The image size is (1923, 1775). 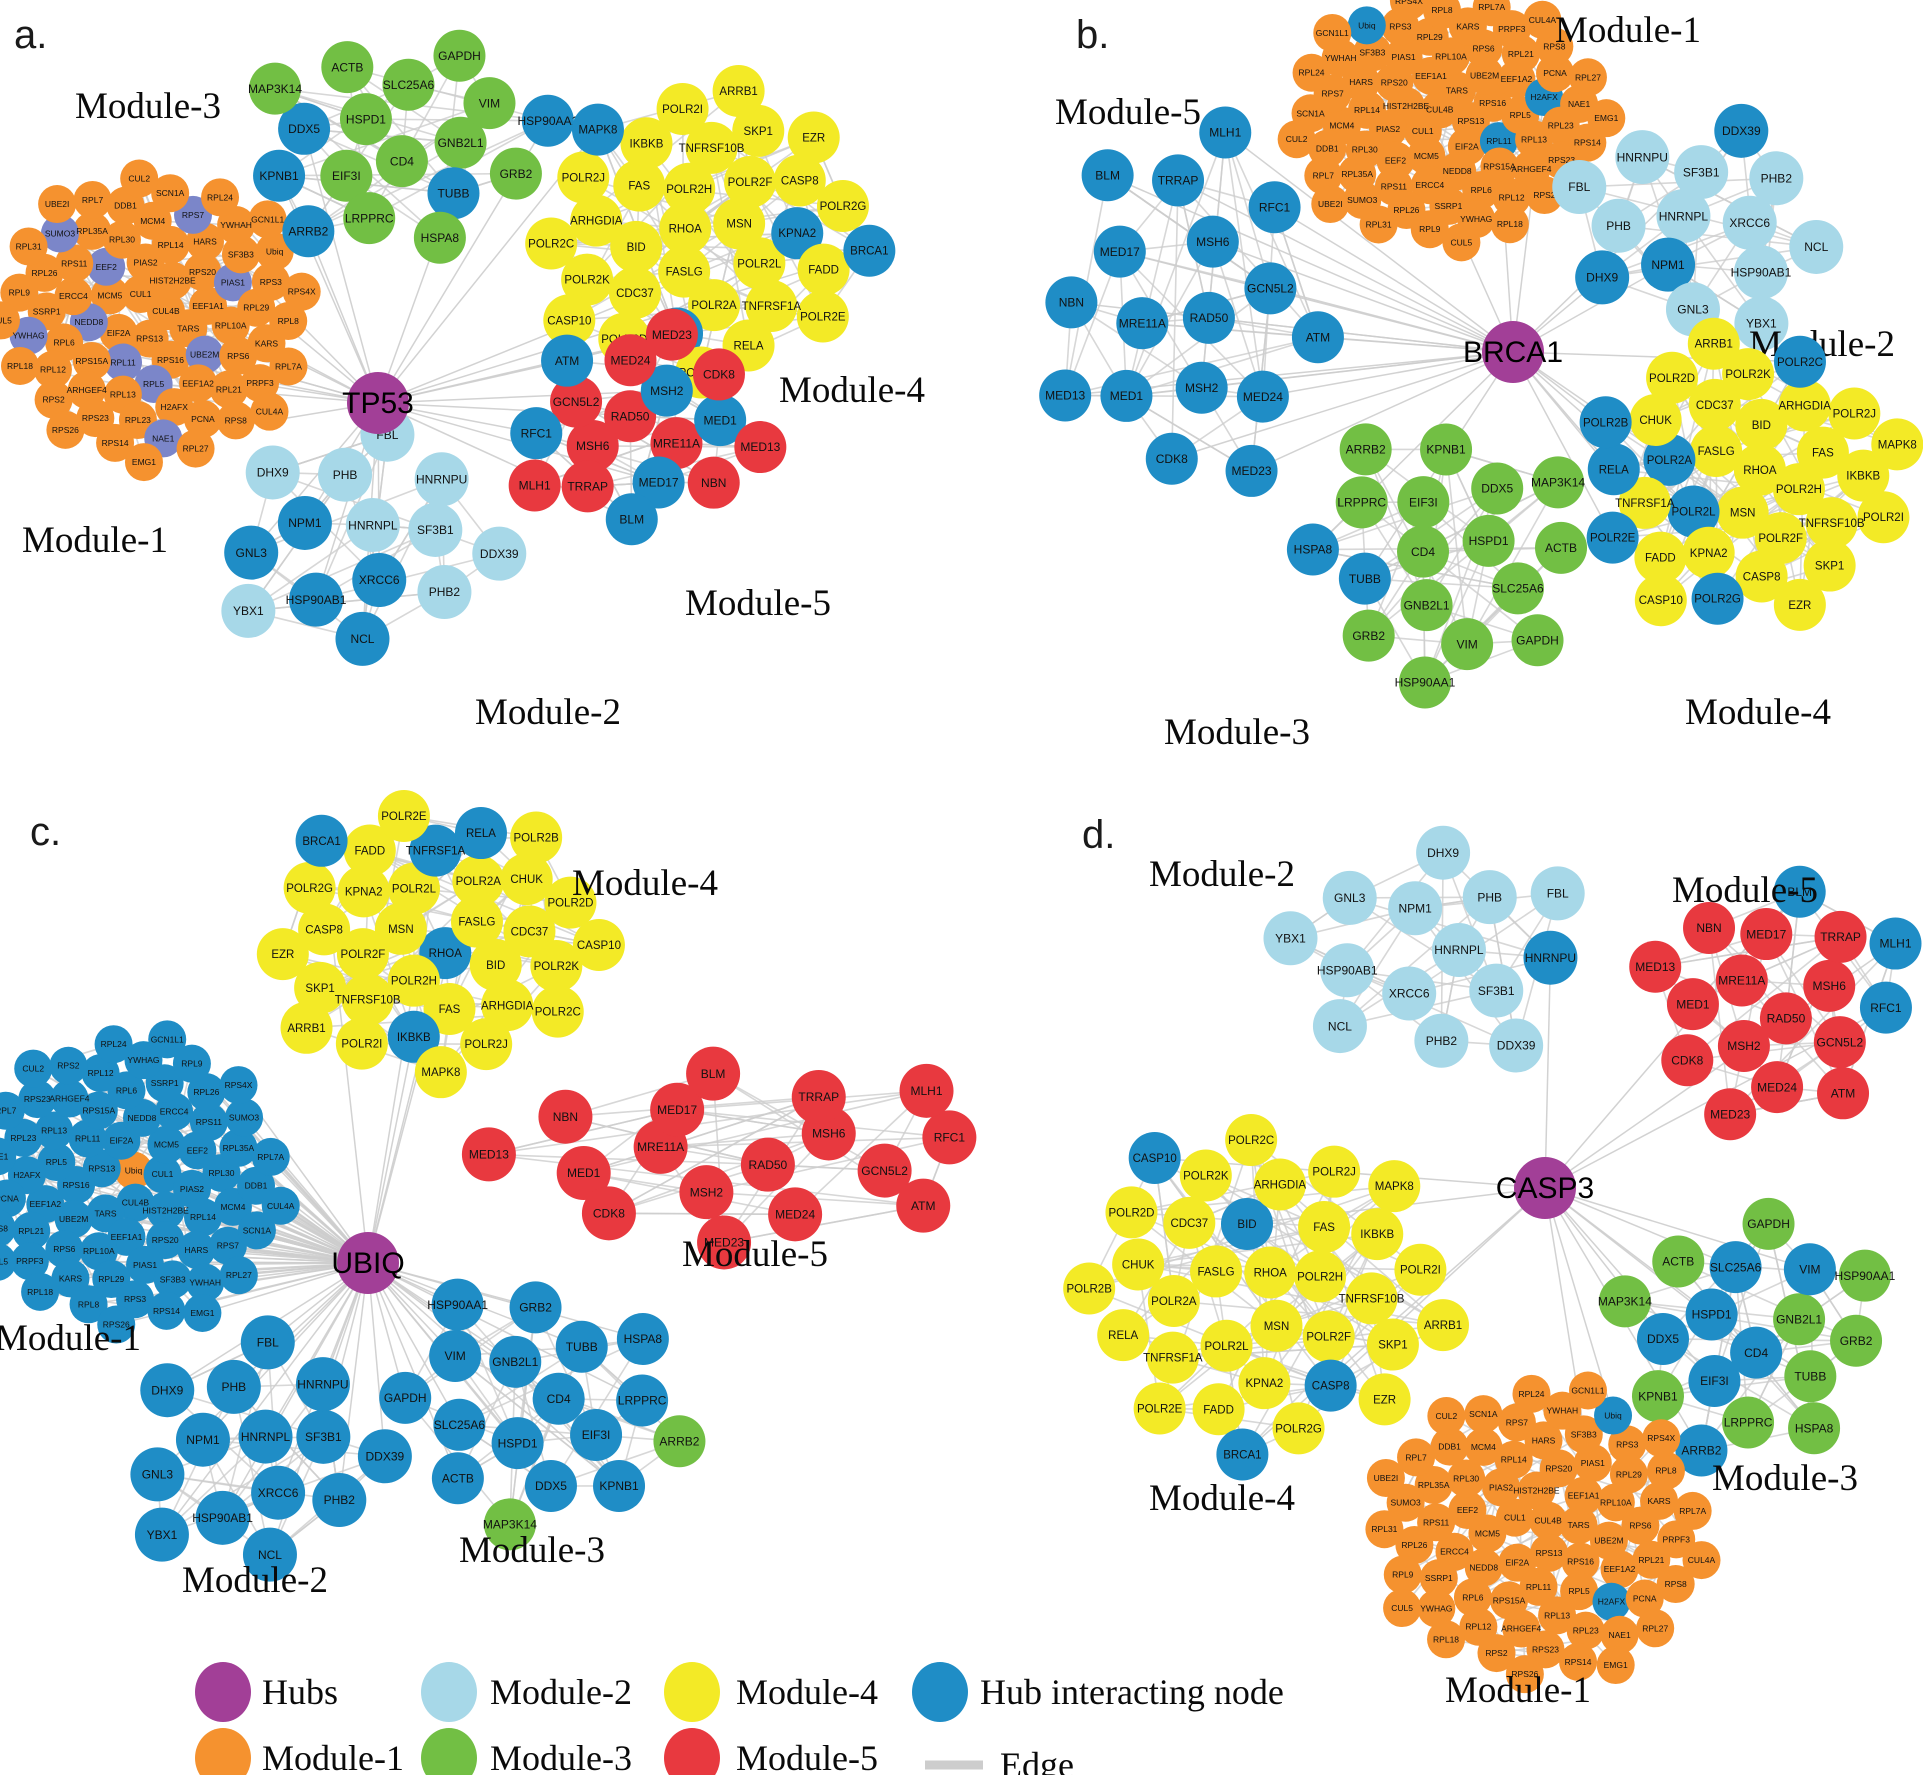 I want to click on node-GCN1L1, so click(x=1332, y=32).